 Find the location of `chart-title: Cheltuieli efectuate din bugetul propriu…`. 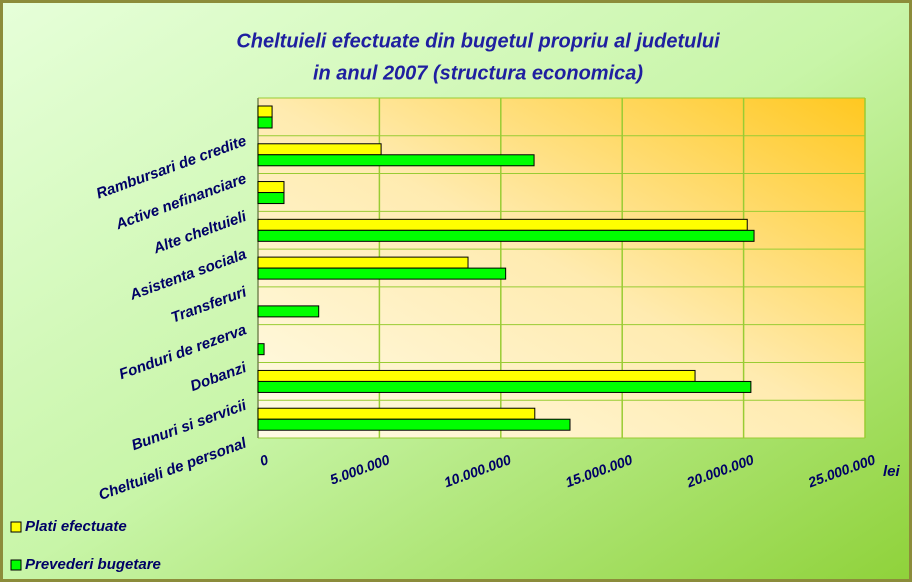

chart-title: Cheltuieli efectuate din bugetul propriu… is located at coordinates (478, 41).